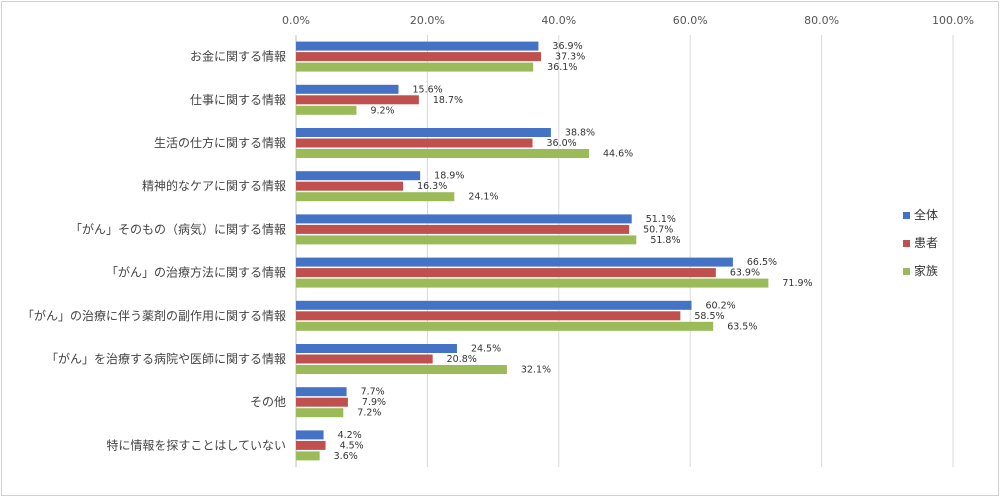  What do you see at coordinates (661, 219) in the screenshot?
I see `data-label: 51.1%` at bounding box center [661, 219].